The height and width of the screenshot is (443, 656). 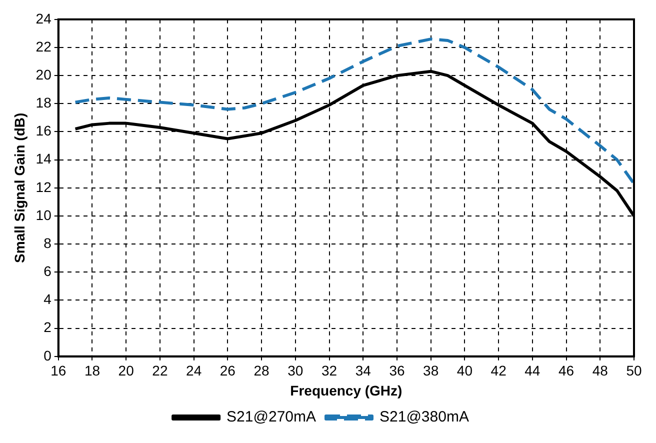 What do you see at coordinates (271, 417) in the screenshot?
I see `legend-label: S21@270mA` at bounding box center [271, 417].